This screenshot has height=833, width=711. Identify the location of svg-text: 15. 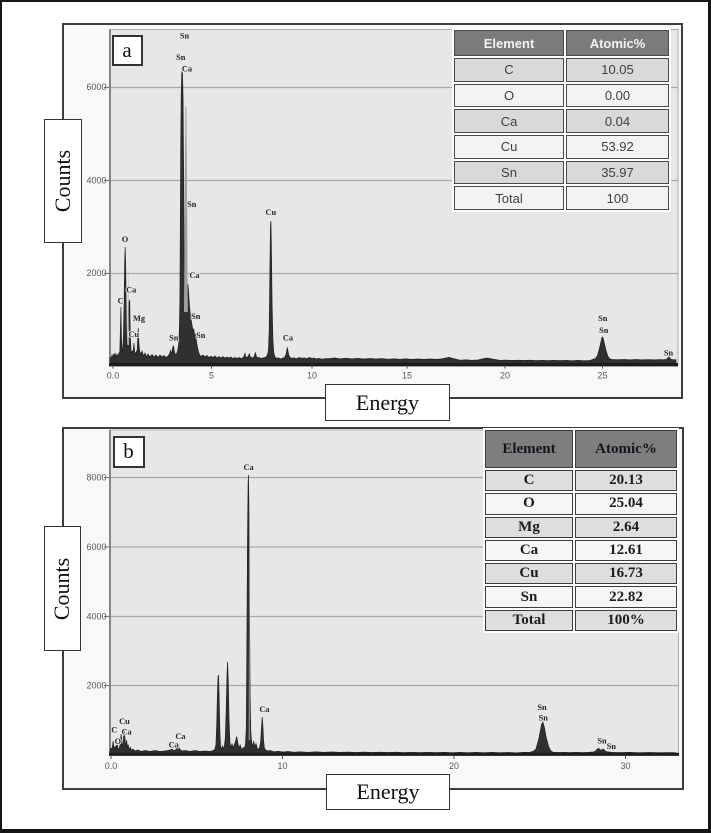
(407, 376).